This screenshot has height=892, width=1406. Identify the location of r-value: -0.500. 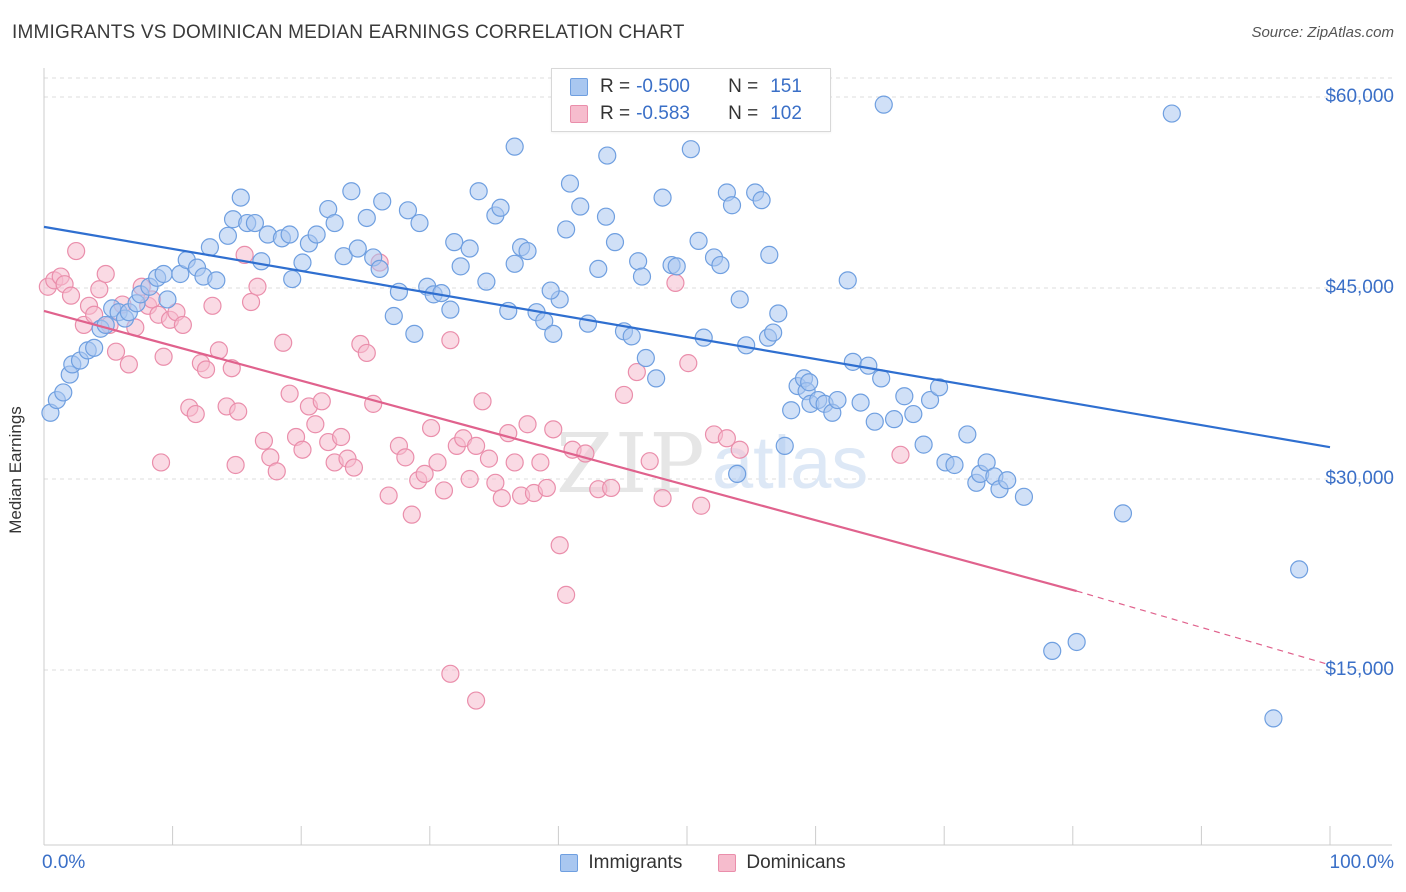
(663, 86).